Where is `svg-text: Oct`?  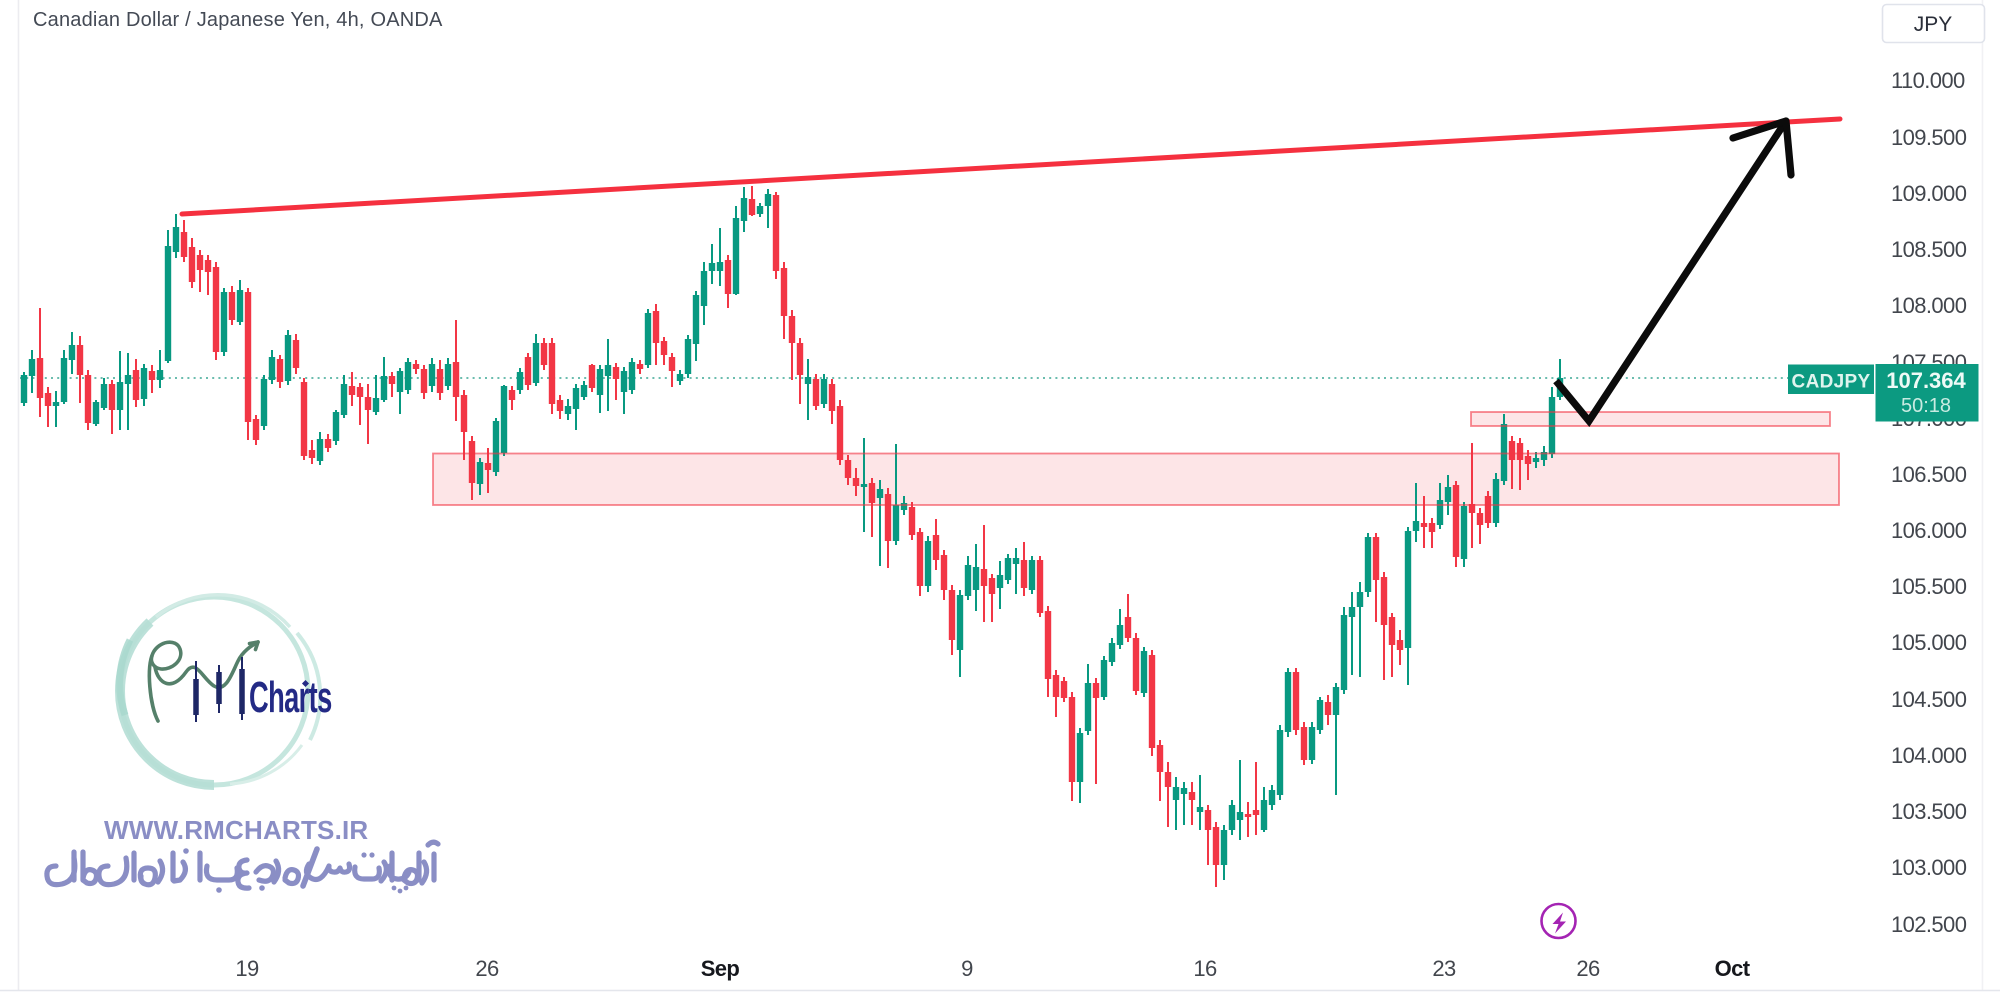 svg-text: Oct is located at coordinates (1733, 968).